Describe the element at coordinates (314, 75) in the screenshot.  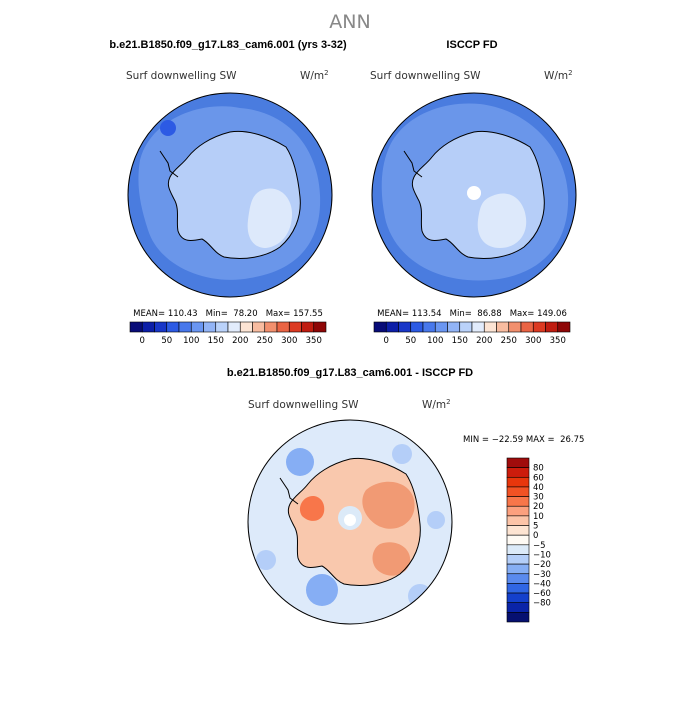
I see `panel-model-units: W/m2` at that location.